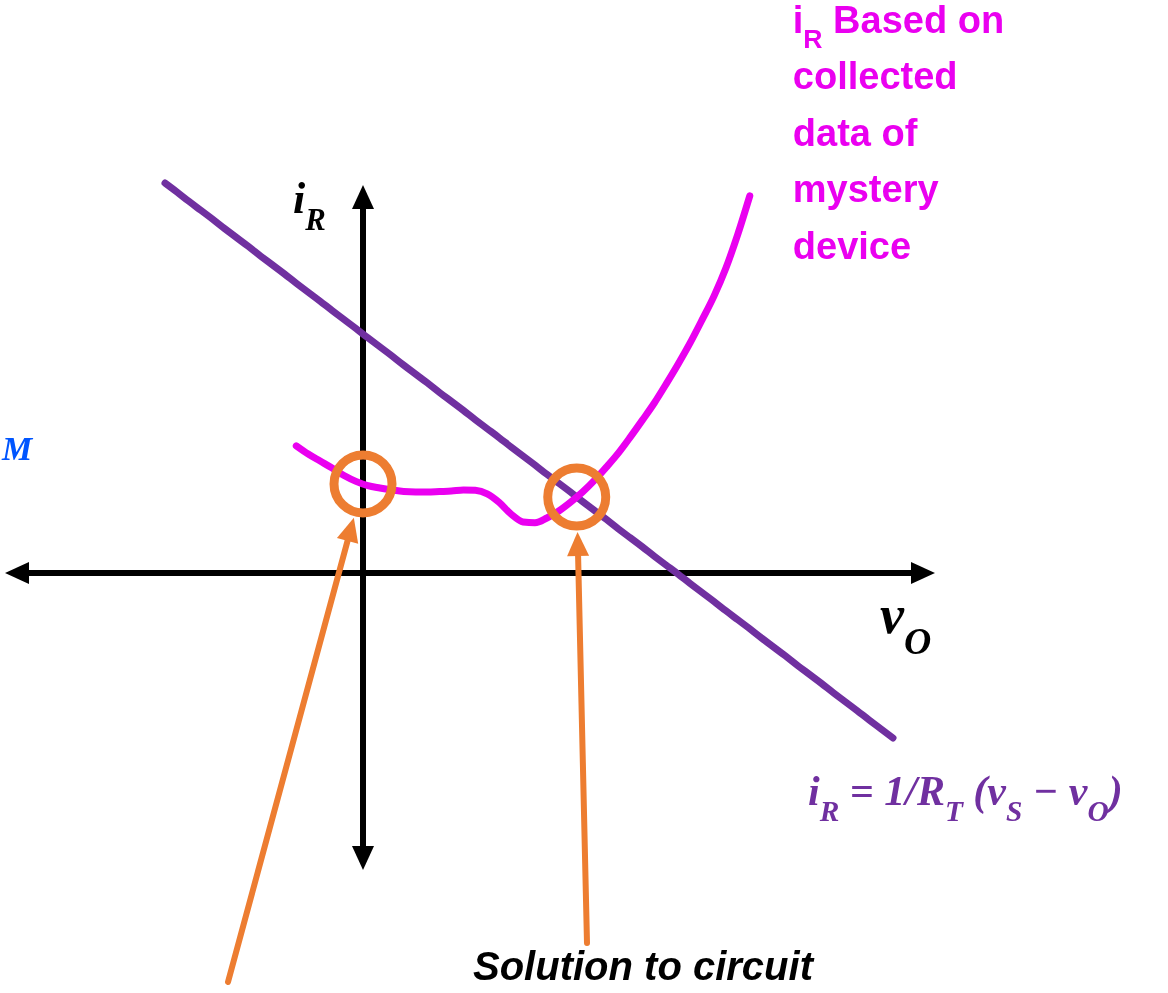  I want to click on text: Solution to circuit, so click(644, 966).